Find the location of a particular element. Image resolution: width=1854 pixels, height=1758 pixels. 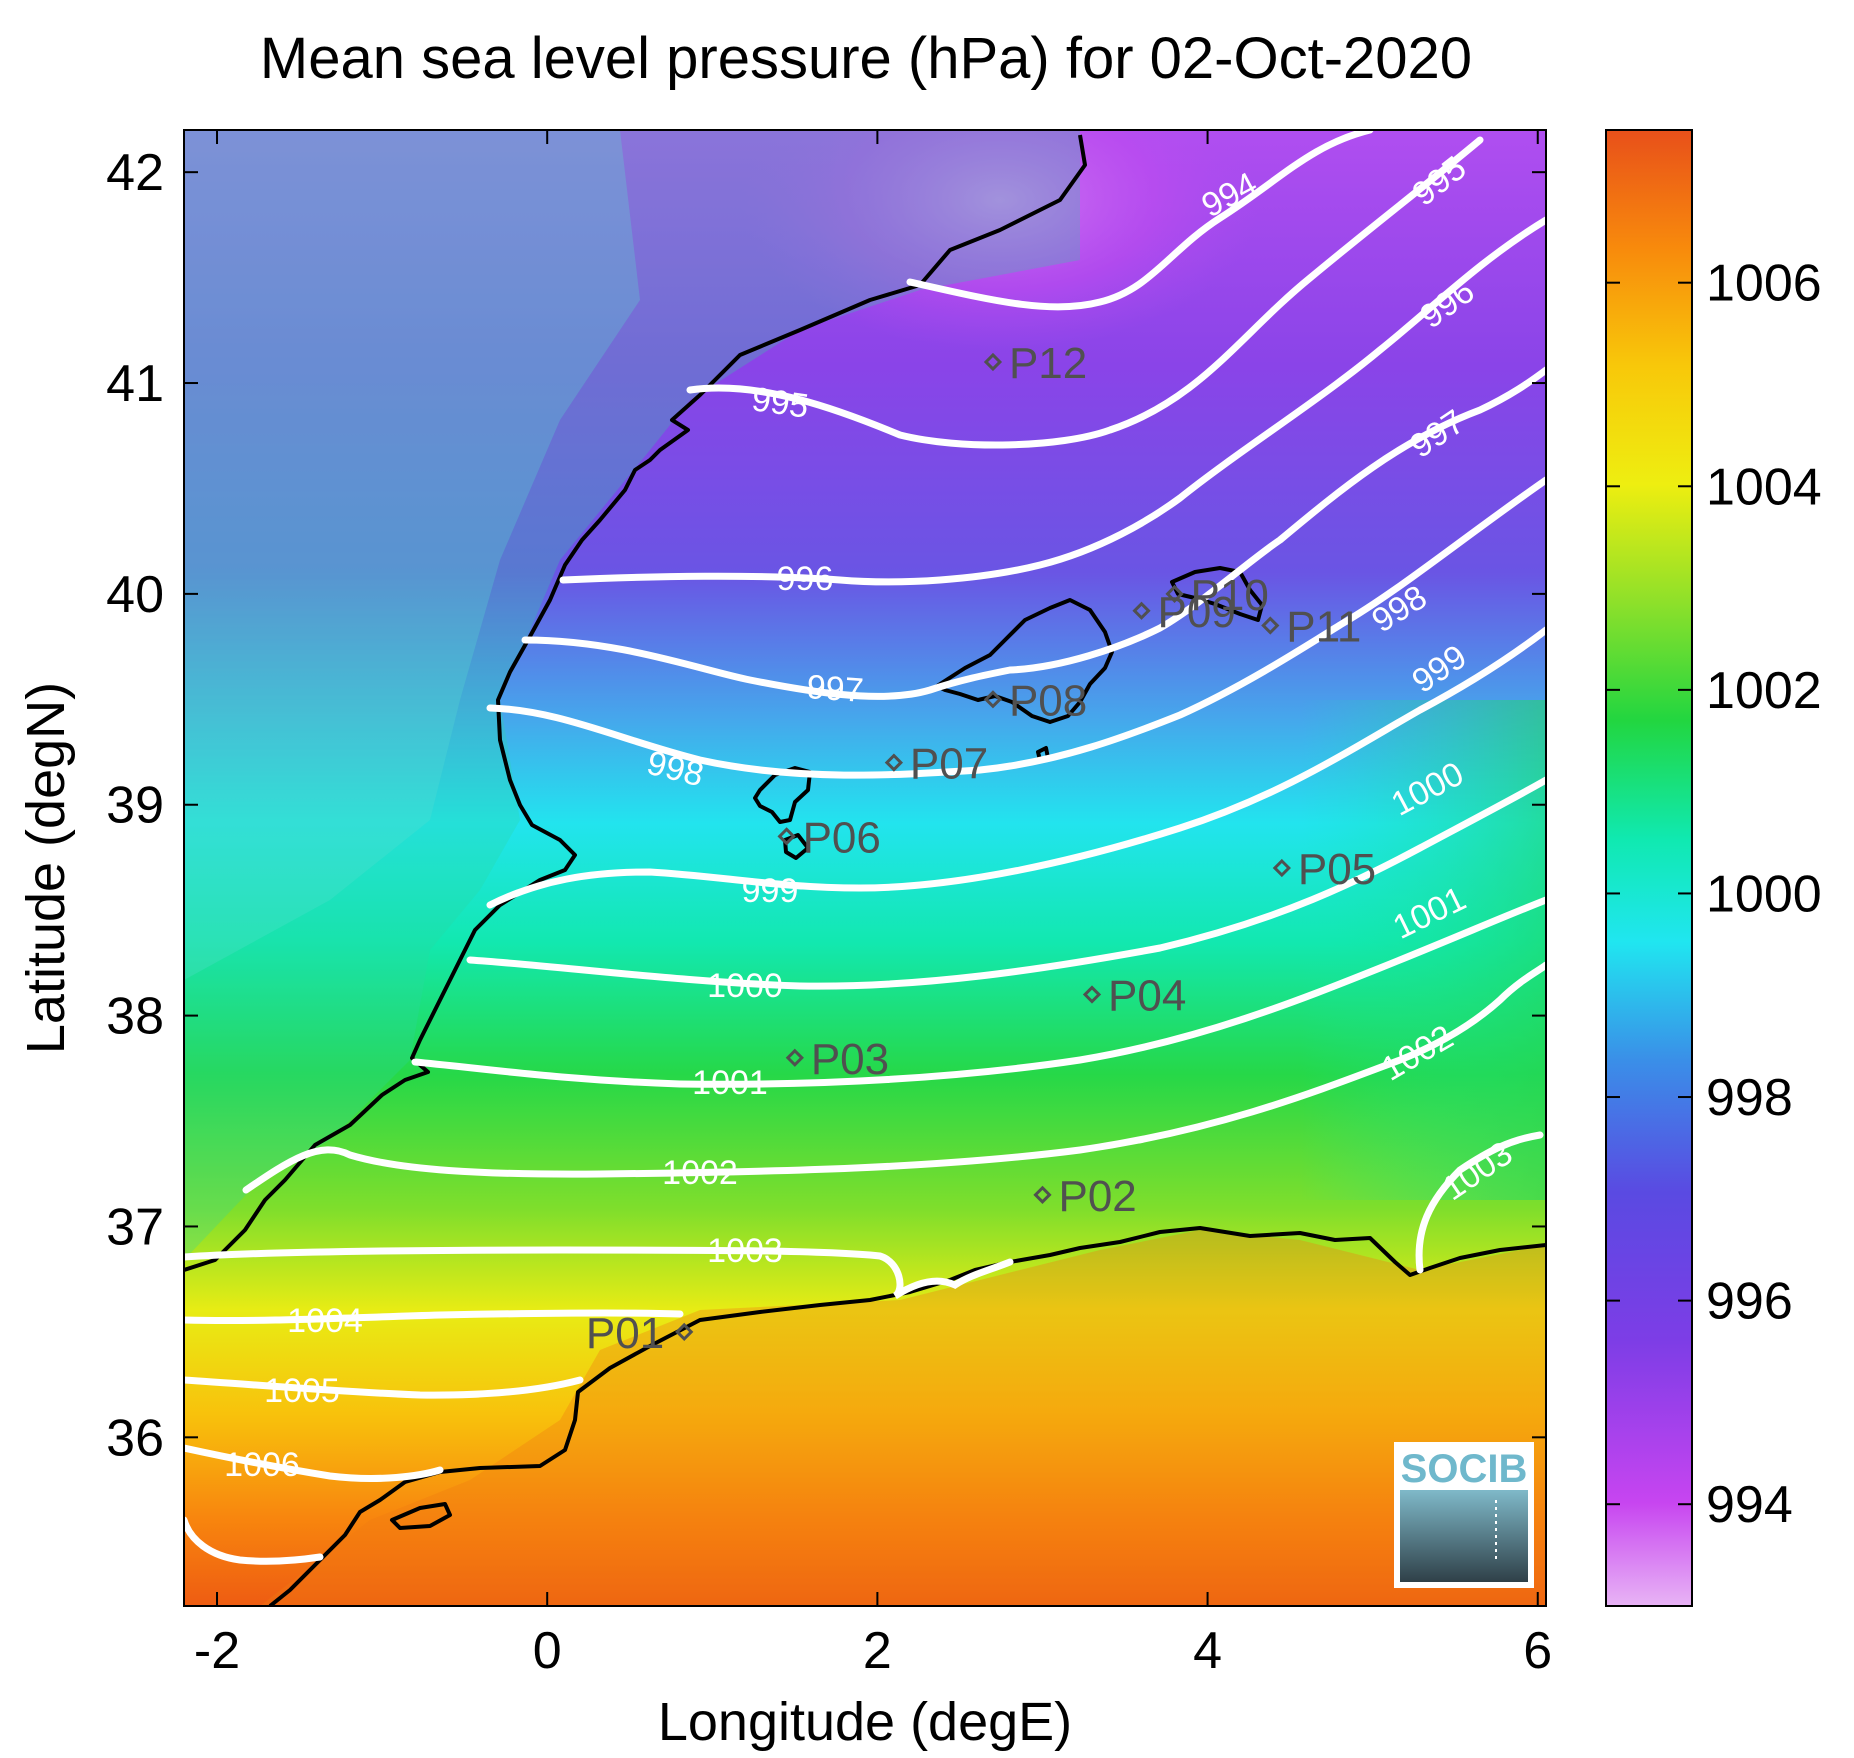

station-marker: P12 is located at coordinates (1035, 363).